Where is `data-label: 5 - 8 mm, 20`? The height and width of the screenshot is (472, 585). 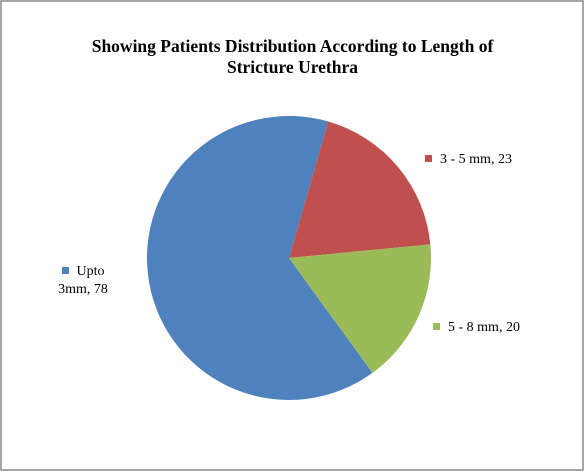
data-label: 5 - 8 mm, 20 is located at coordinates (503, 328).